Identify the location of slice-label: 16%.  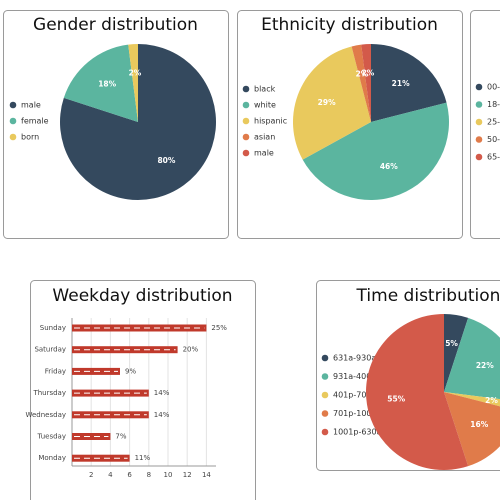
(479, 424).